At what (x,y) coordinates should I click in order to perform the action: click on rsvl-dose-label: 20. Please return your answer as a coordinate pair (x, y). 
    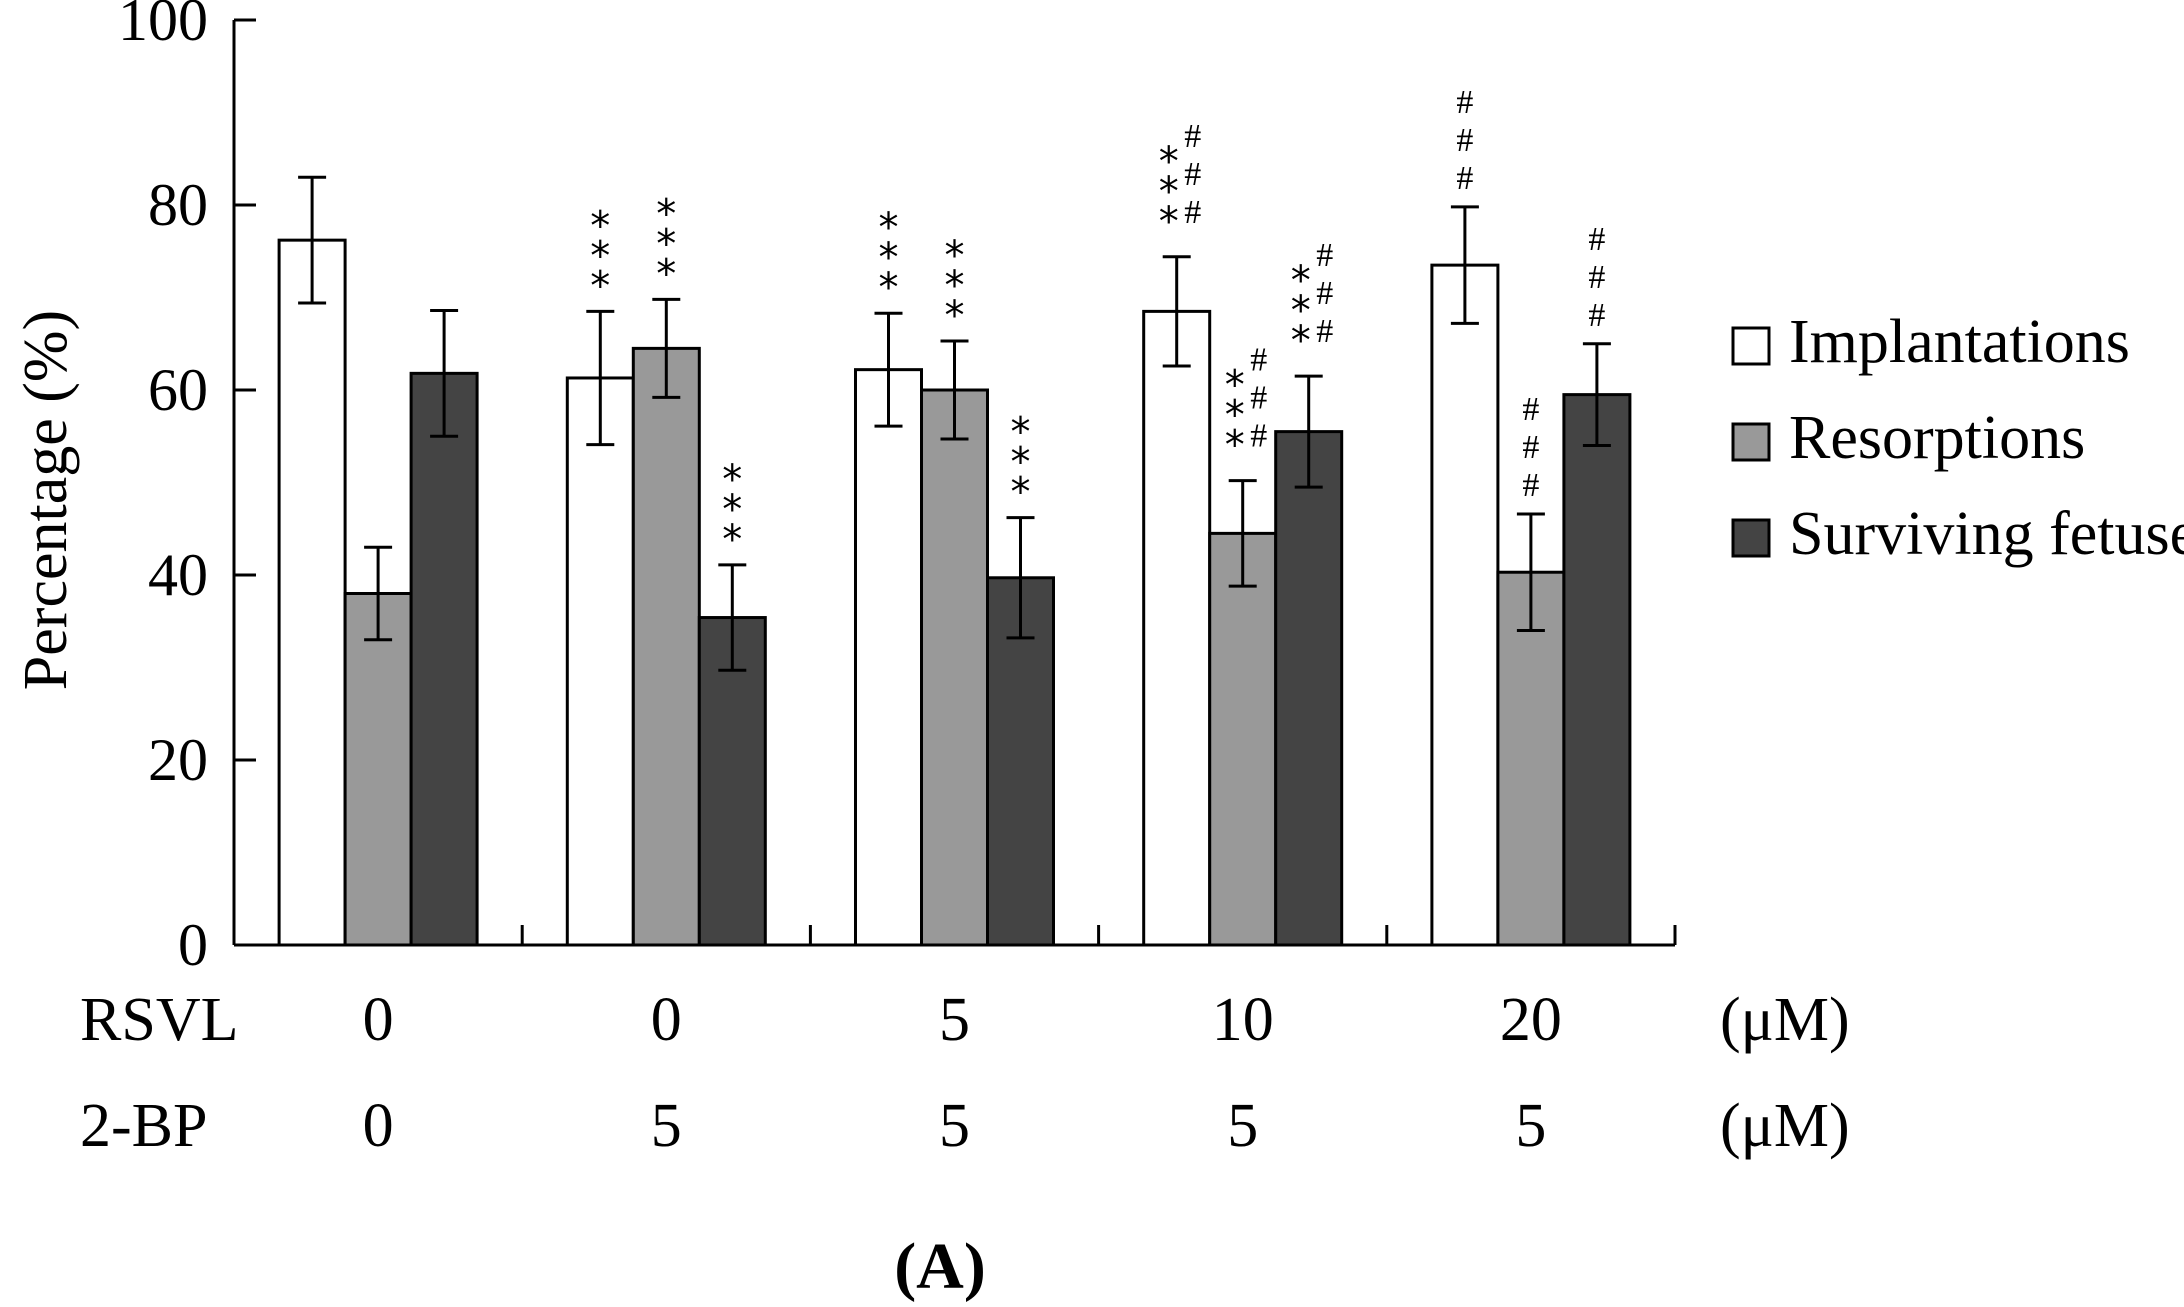
    Looking at the image, I should click on (1531, 1020).